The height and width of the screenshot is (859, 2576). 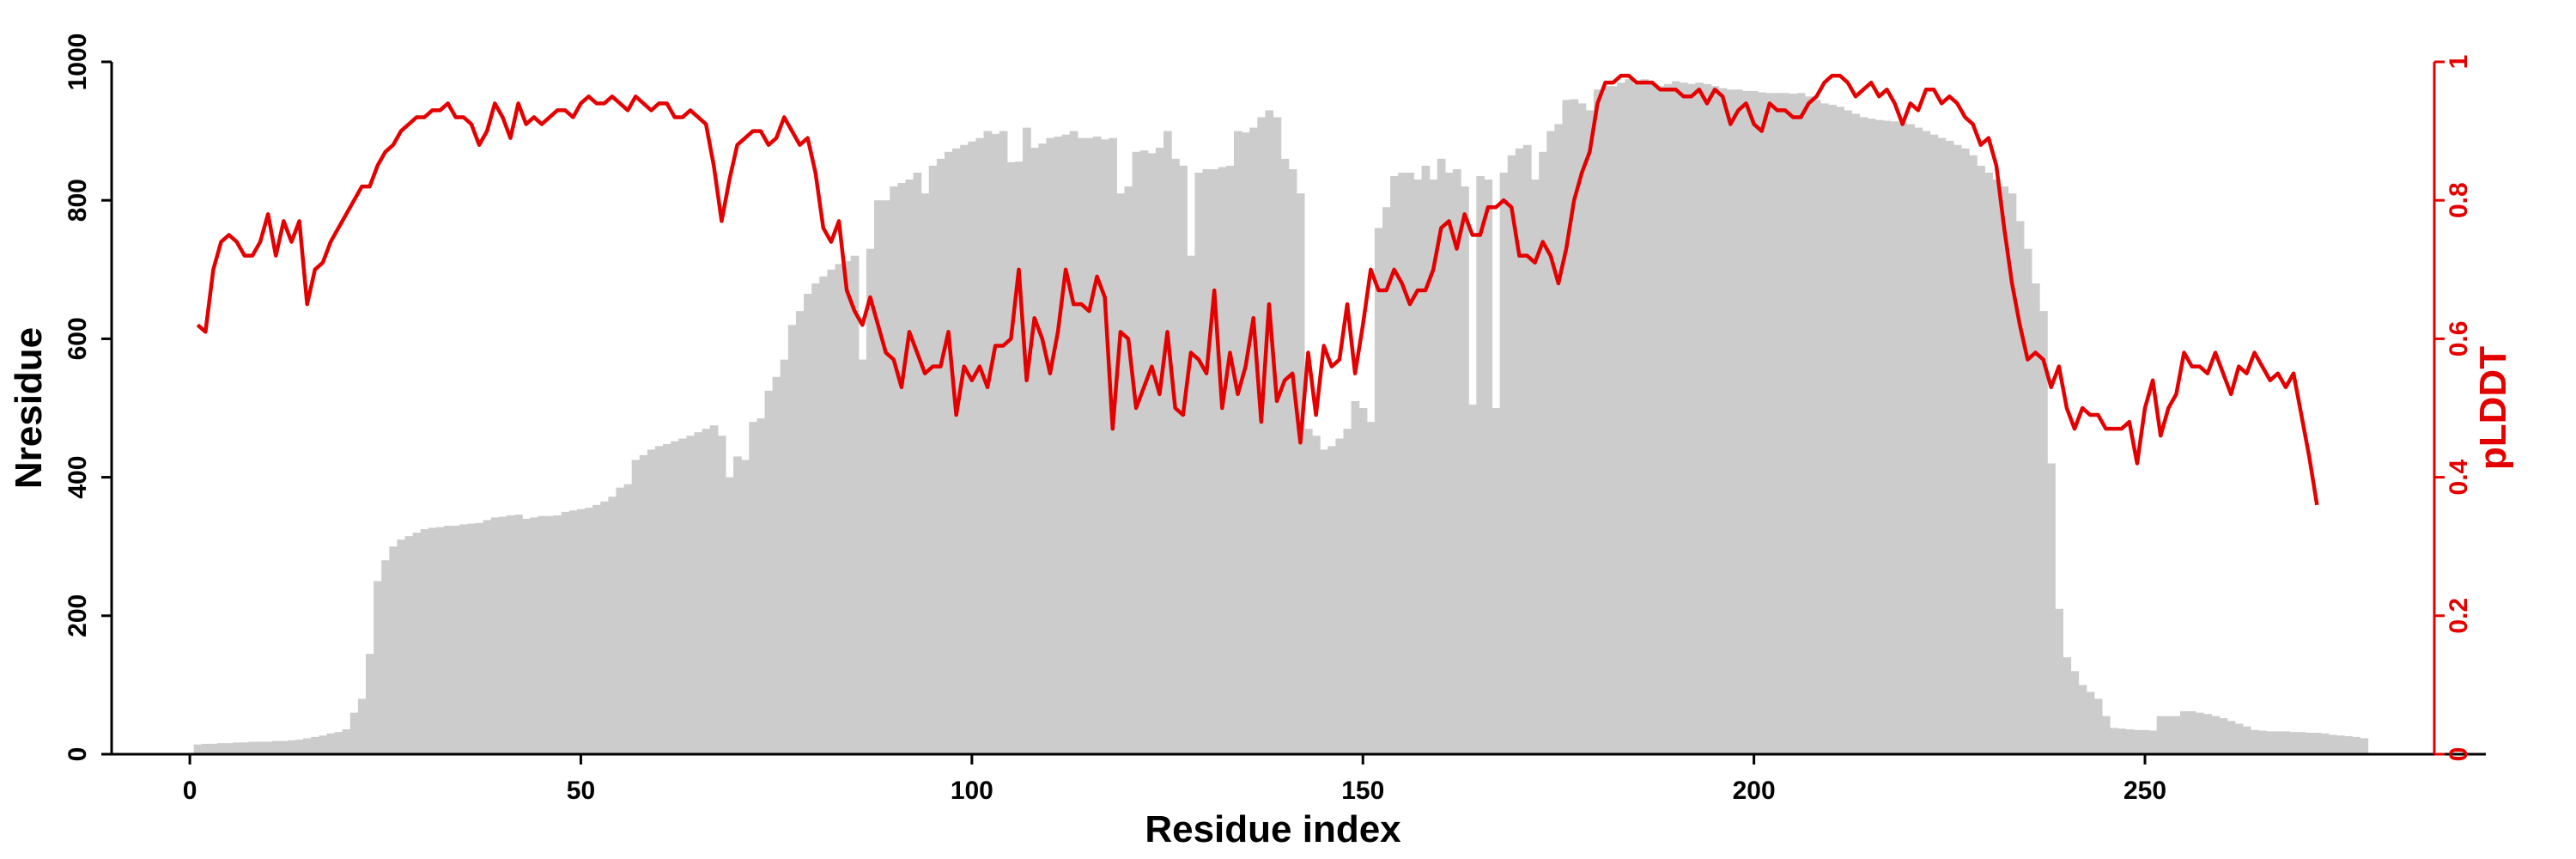 What do you see at coordinates (2493, 408) in the screenshot?
I see `y2-axis-title: pLDDT` at bounding box center [2493, 408].